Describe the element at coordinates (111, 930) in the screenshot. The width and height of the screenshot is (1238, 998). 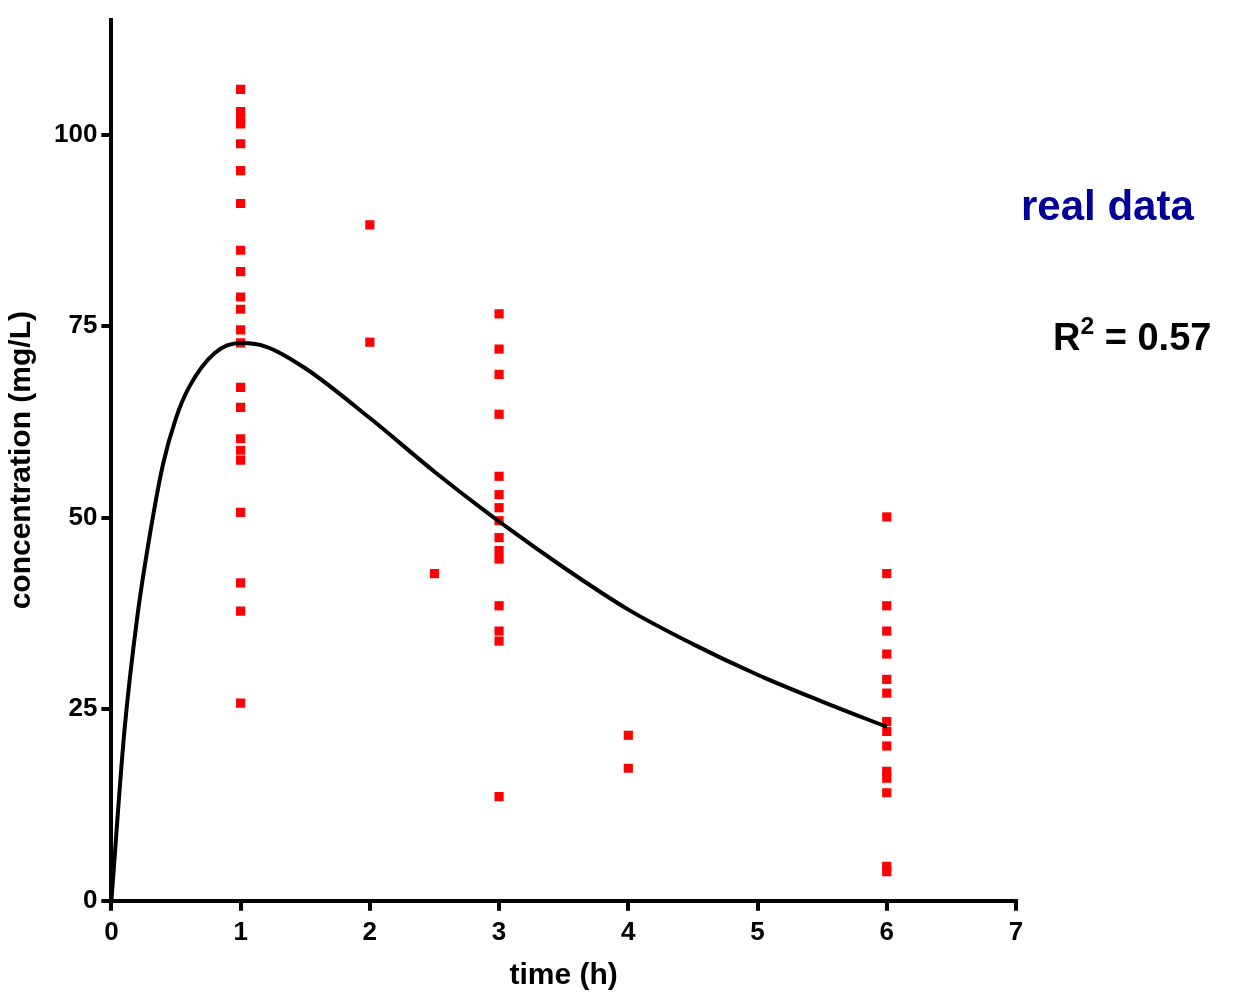
I see `x-tick-label: 0` at that location.